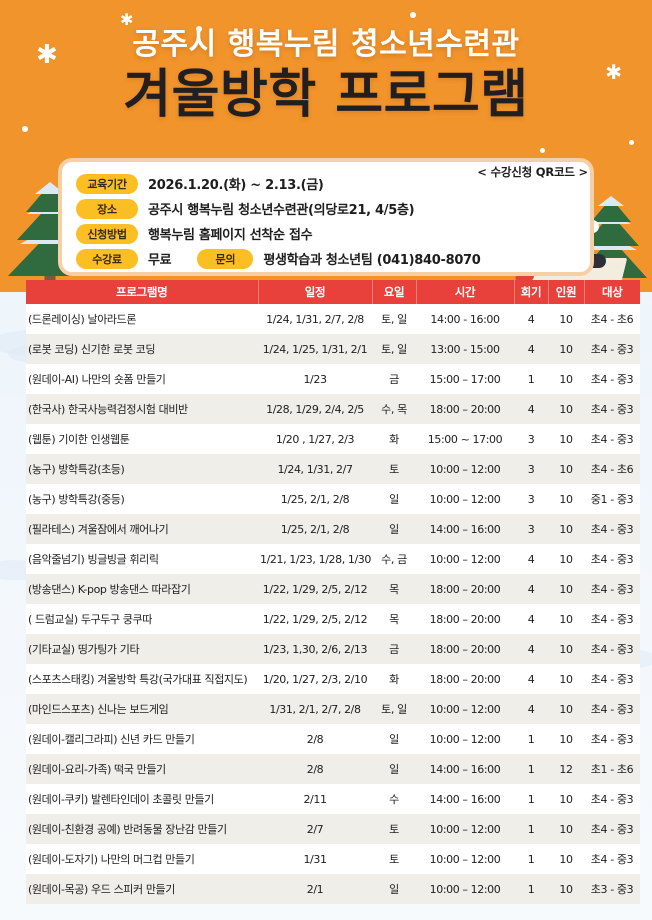  What do you see at coordinates (76, 469) in the screenshot?
I see `program-name: (농구) 방학특강(초등)` at bounding box center [76, 469].